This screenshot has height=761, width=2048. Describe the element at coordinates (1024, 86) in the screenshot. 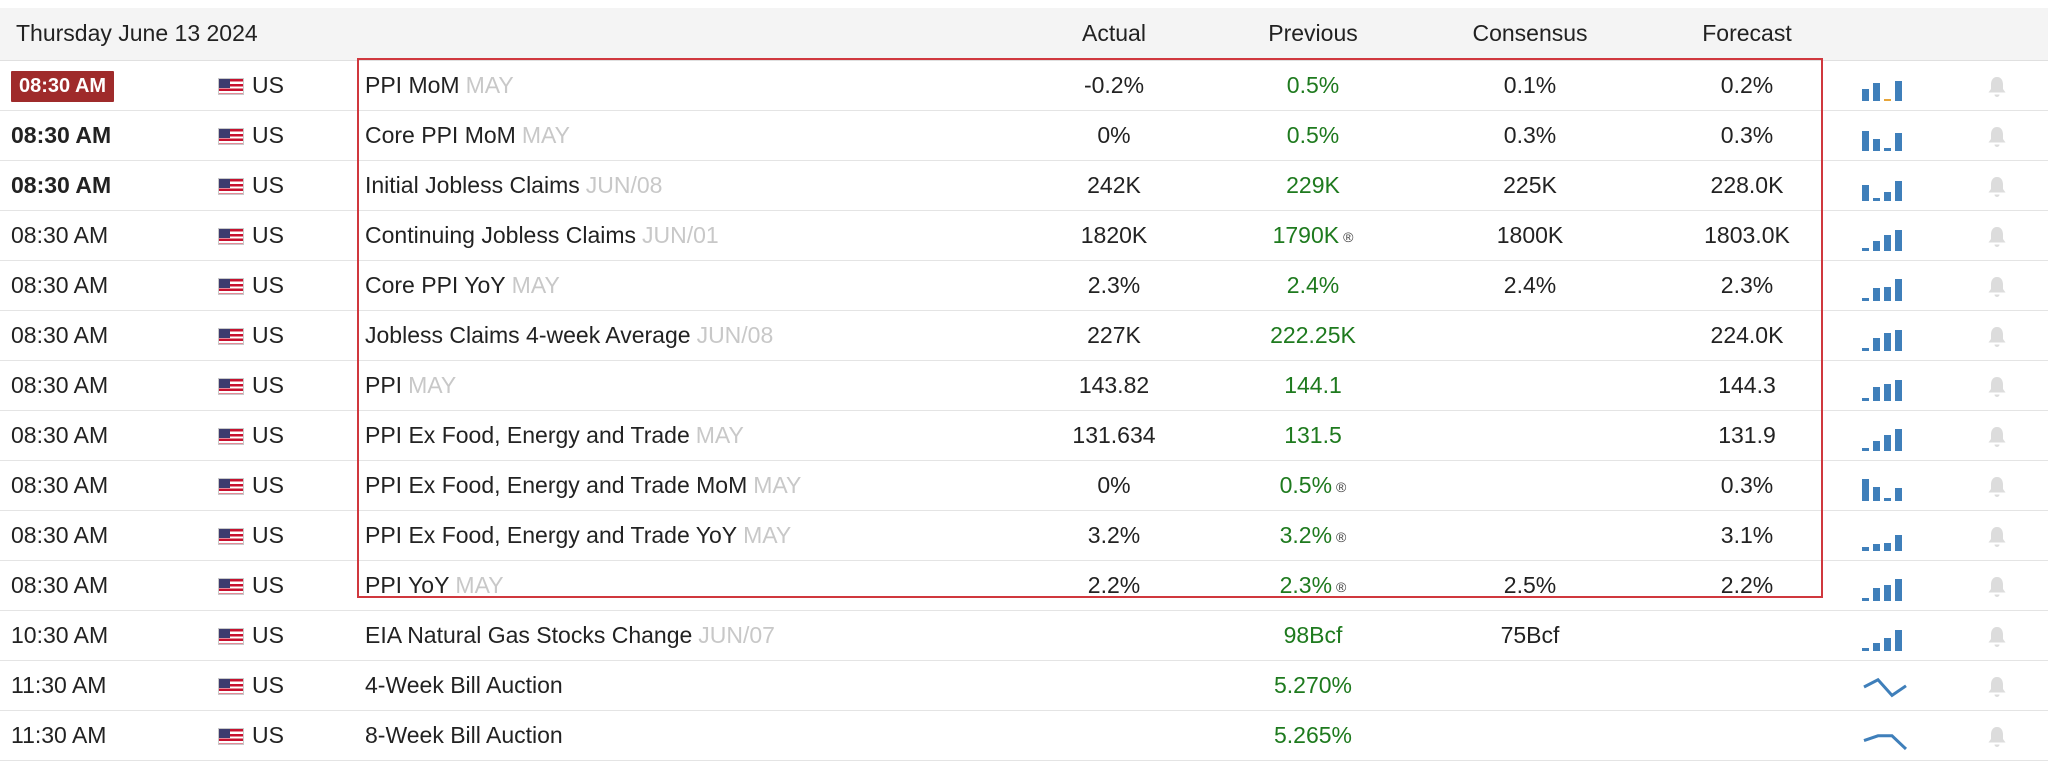

I see `table-row: 08:30 AM US PPI MoM MAY -0.2% 0.5% 0.1% 0.2%` at that location.